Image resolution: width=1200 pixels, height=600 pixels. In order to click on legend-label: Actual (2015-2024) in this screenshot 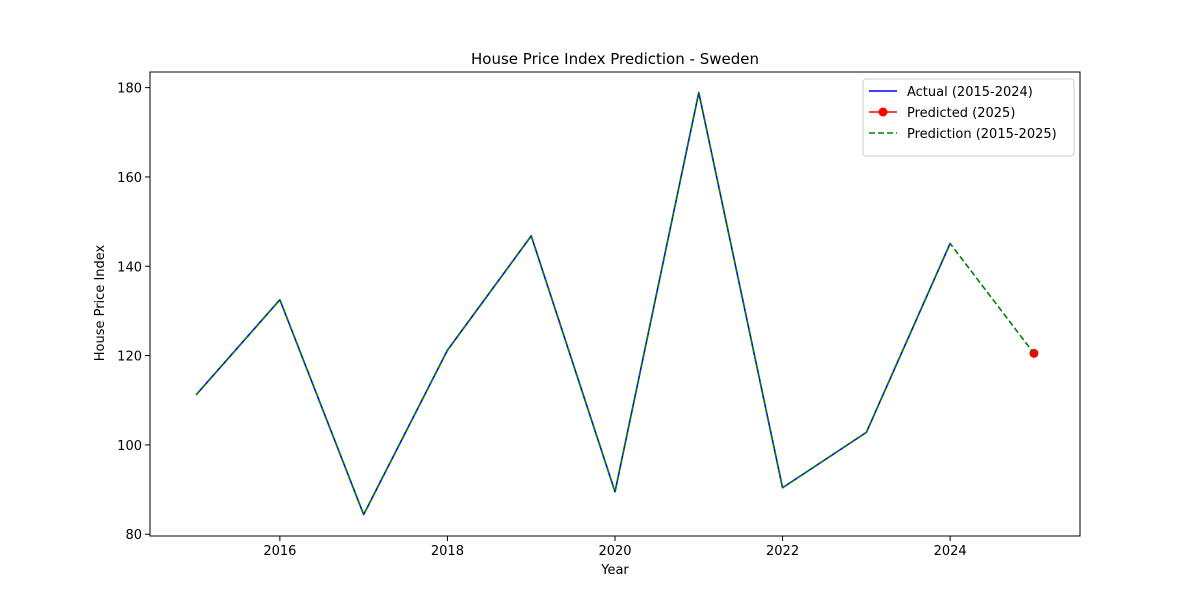, I will do `click(970, 92)`.